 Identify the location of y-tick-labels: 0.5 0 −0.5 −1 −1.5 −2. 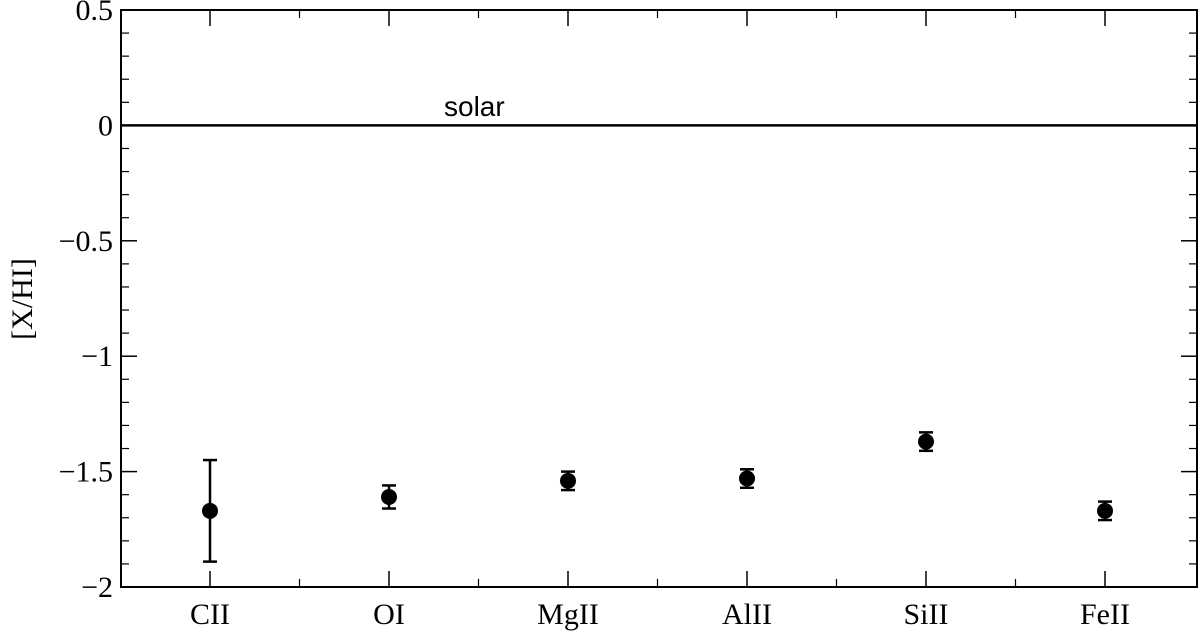
(86, 302).